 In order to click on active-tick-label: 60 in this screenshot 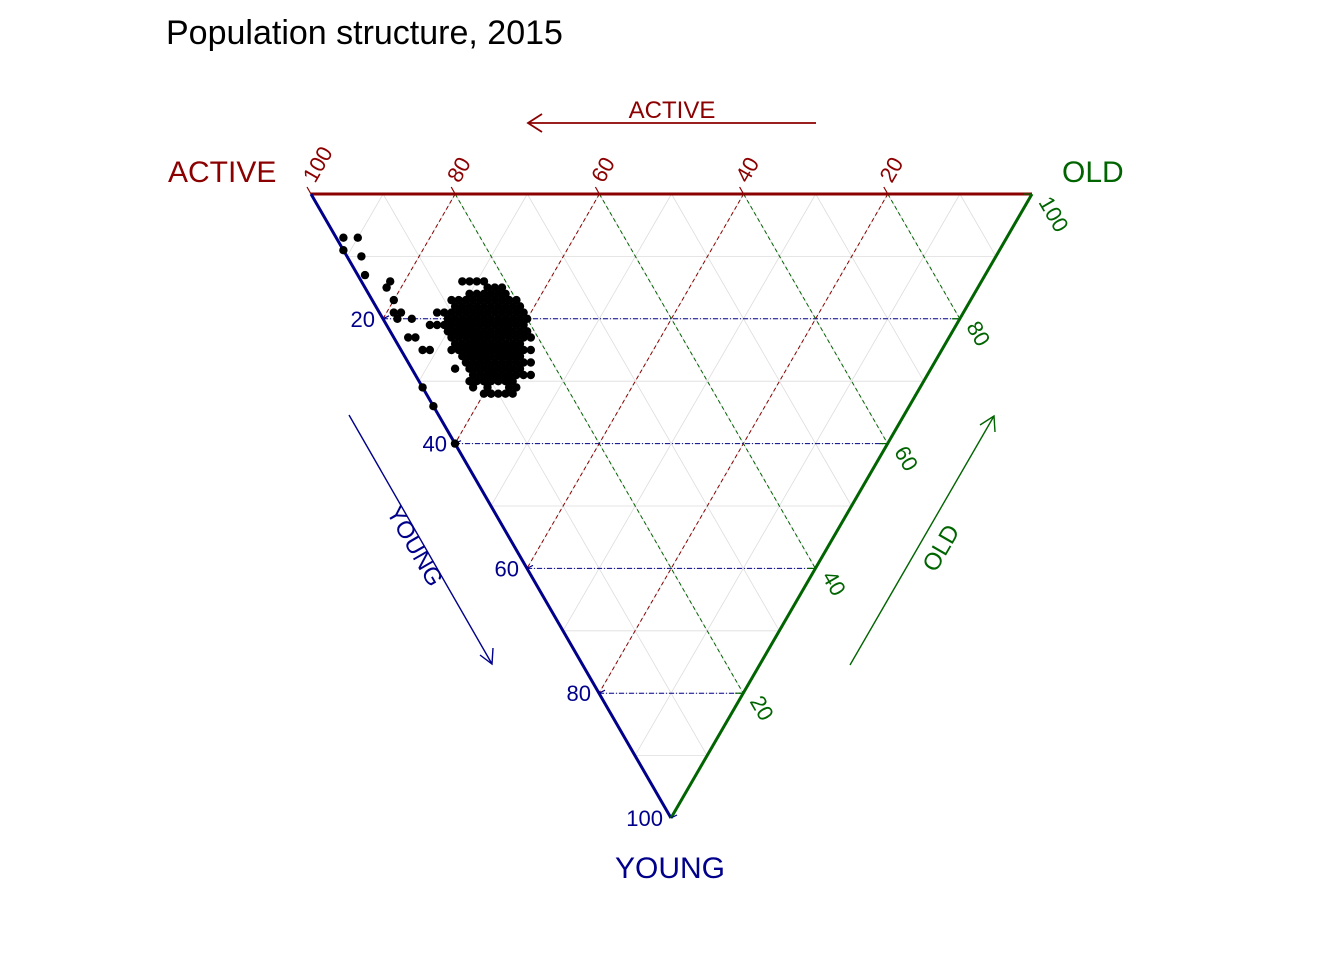, I will do `click(603, 170)`.